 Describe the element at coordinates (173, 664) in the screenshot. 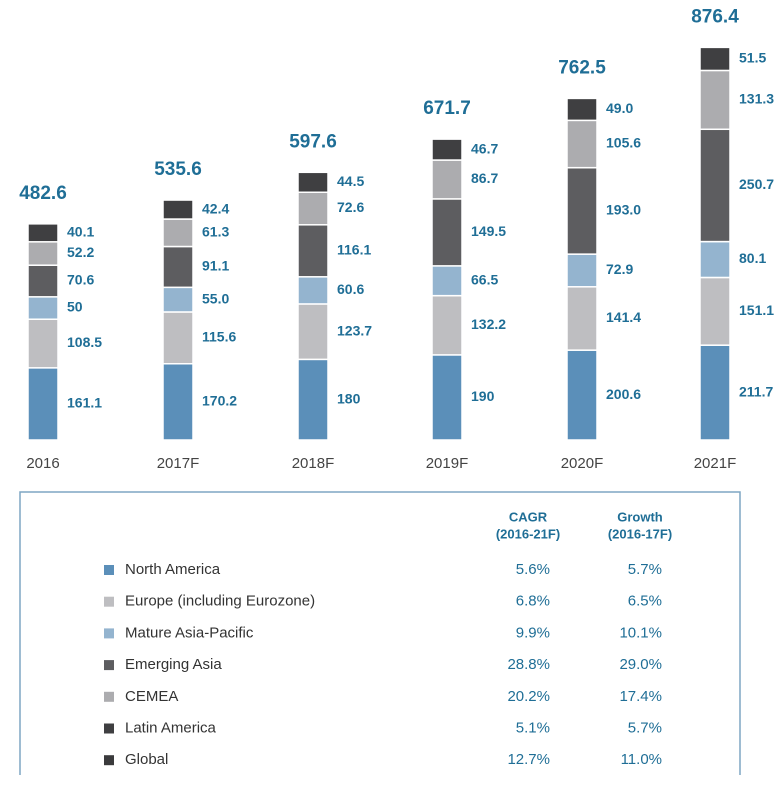

I see `legend-label: Emerging Asia` at that location.